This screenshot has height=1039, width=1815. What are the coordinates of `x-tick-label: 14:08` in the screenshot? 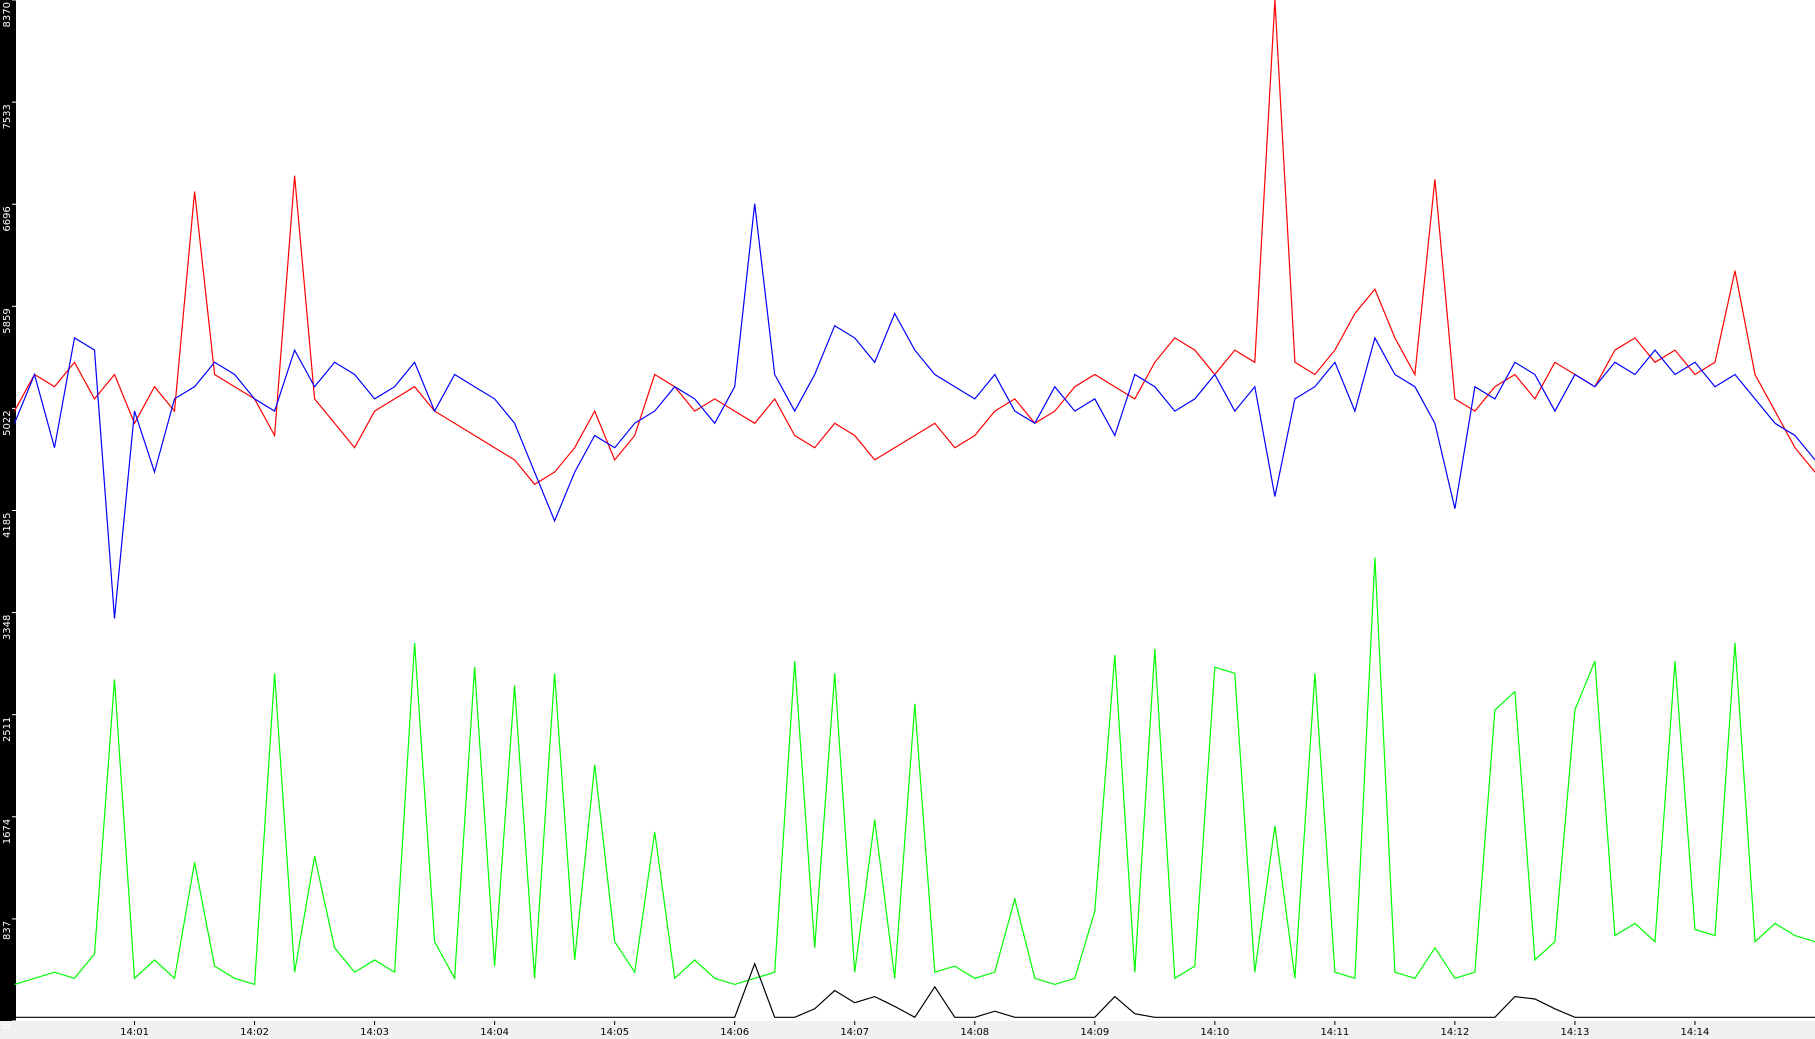 It's located at (974, 1032).